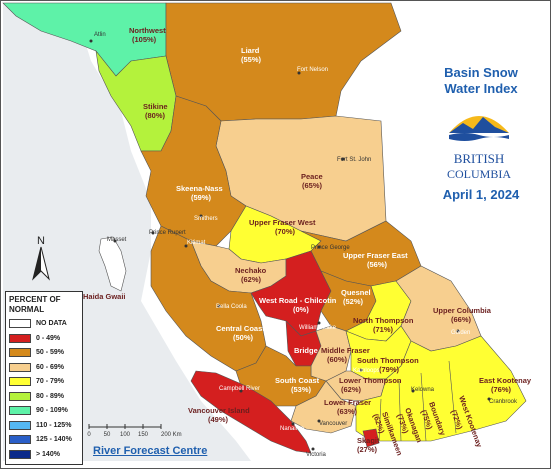  I want to click on legend-item: 110 - 125%, so click(44, 426).